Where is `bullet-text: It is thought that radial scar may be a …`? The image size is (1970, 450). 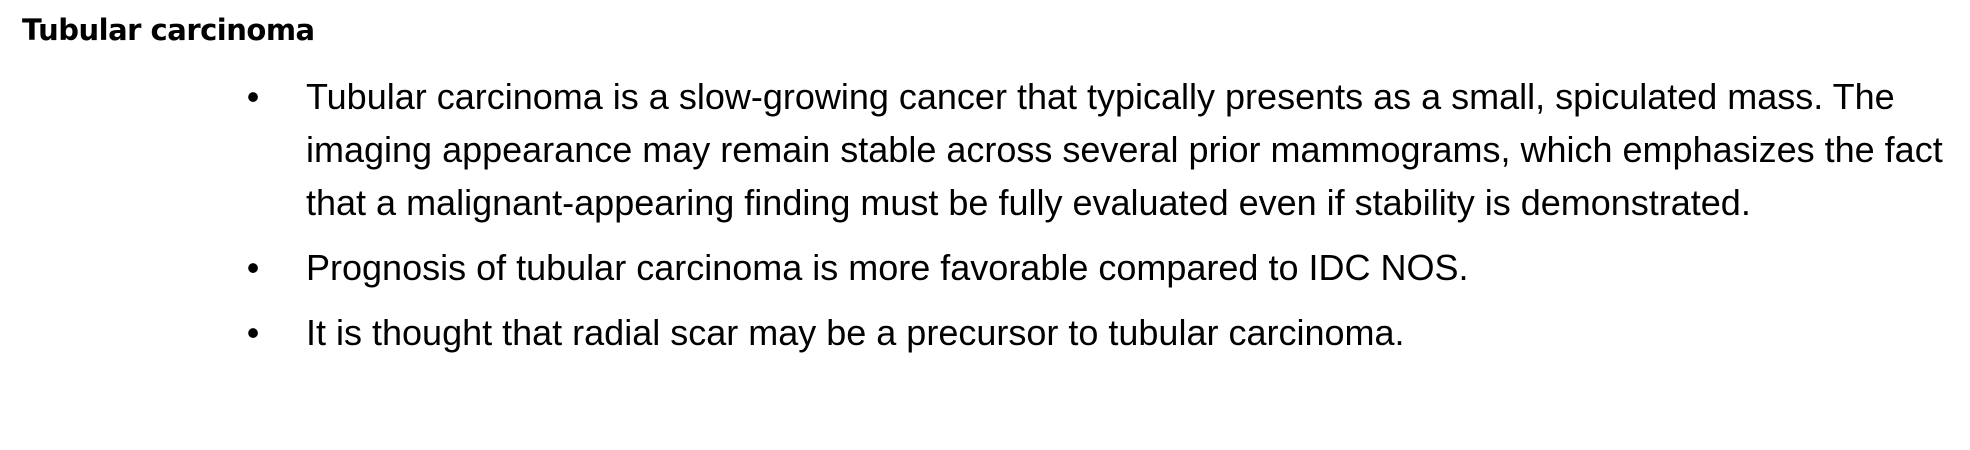
bullet-text: It is thought that radial scar may be a … is located at coordinates (855, 332).